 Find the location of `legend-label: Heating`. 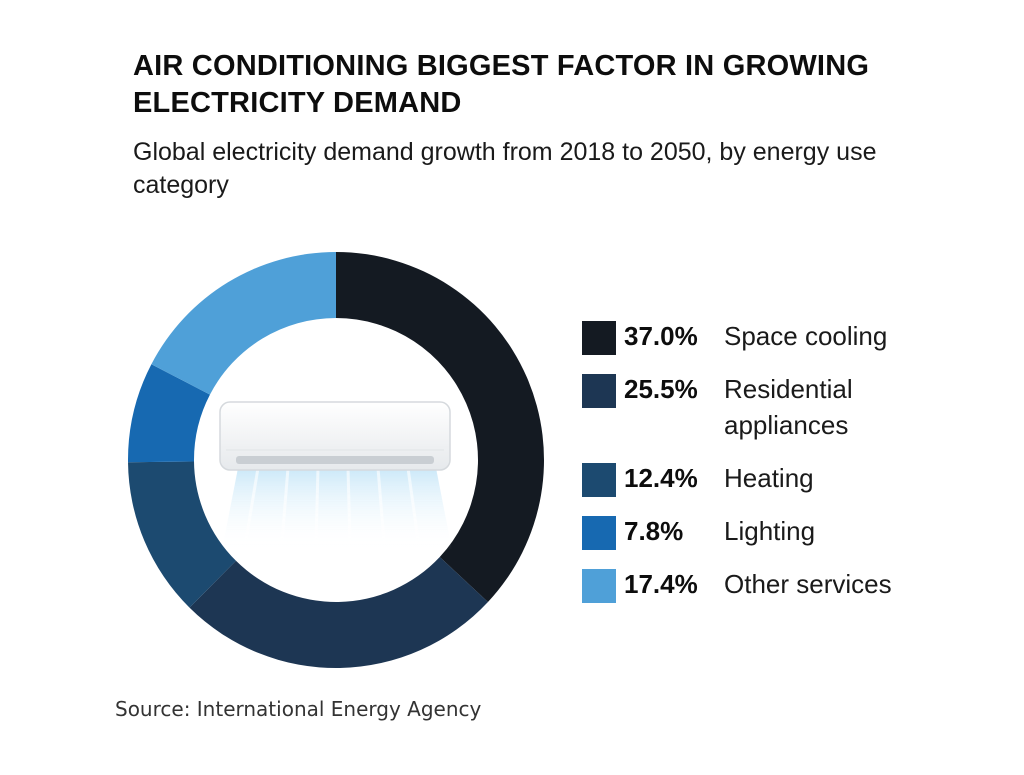

legend-label: Heating is located at coordinates (769, 478).